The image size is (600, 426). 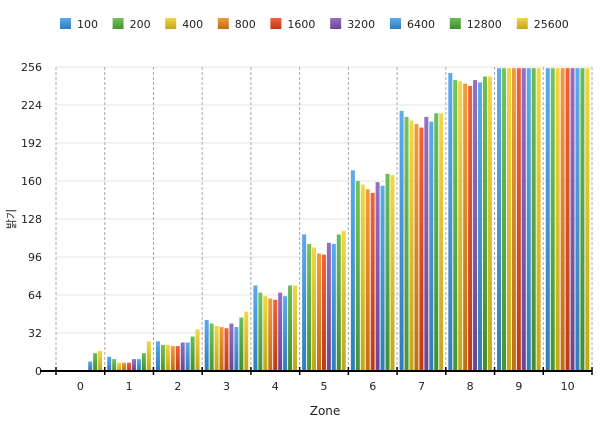 I want to click on legend-item-6400: 6400, so click(x=412, y=24).